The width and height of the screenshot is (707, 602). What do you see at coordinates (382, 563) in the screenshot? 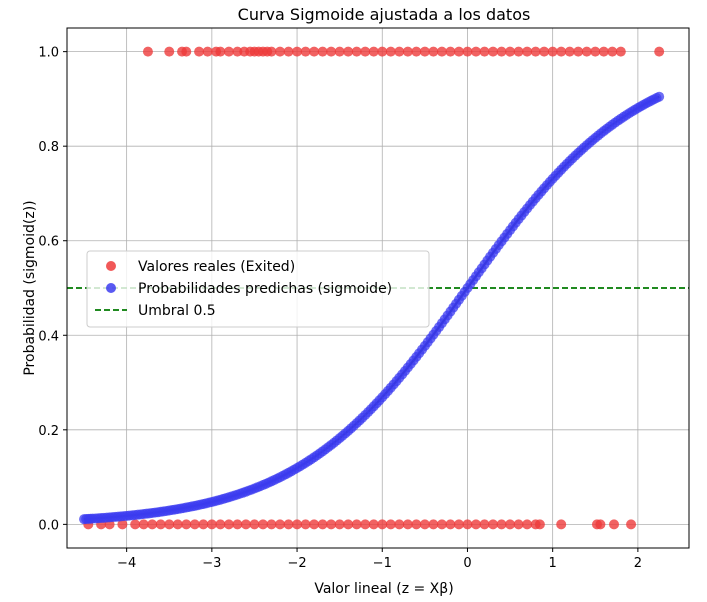
I see `x-tick-label: −1` at bounding box center [382, 563].